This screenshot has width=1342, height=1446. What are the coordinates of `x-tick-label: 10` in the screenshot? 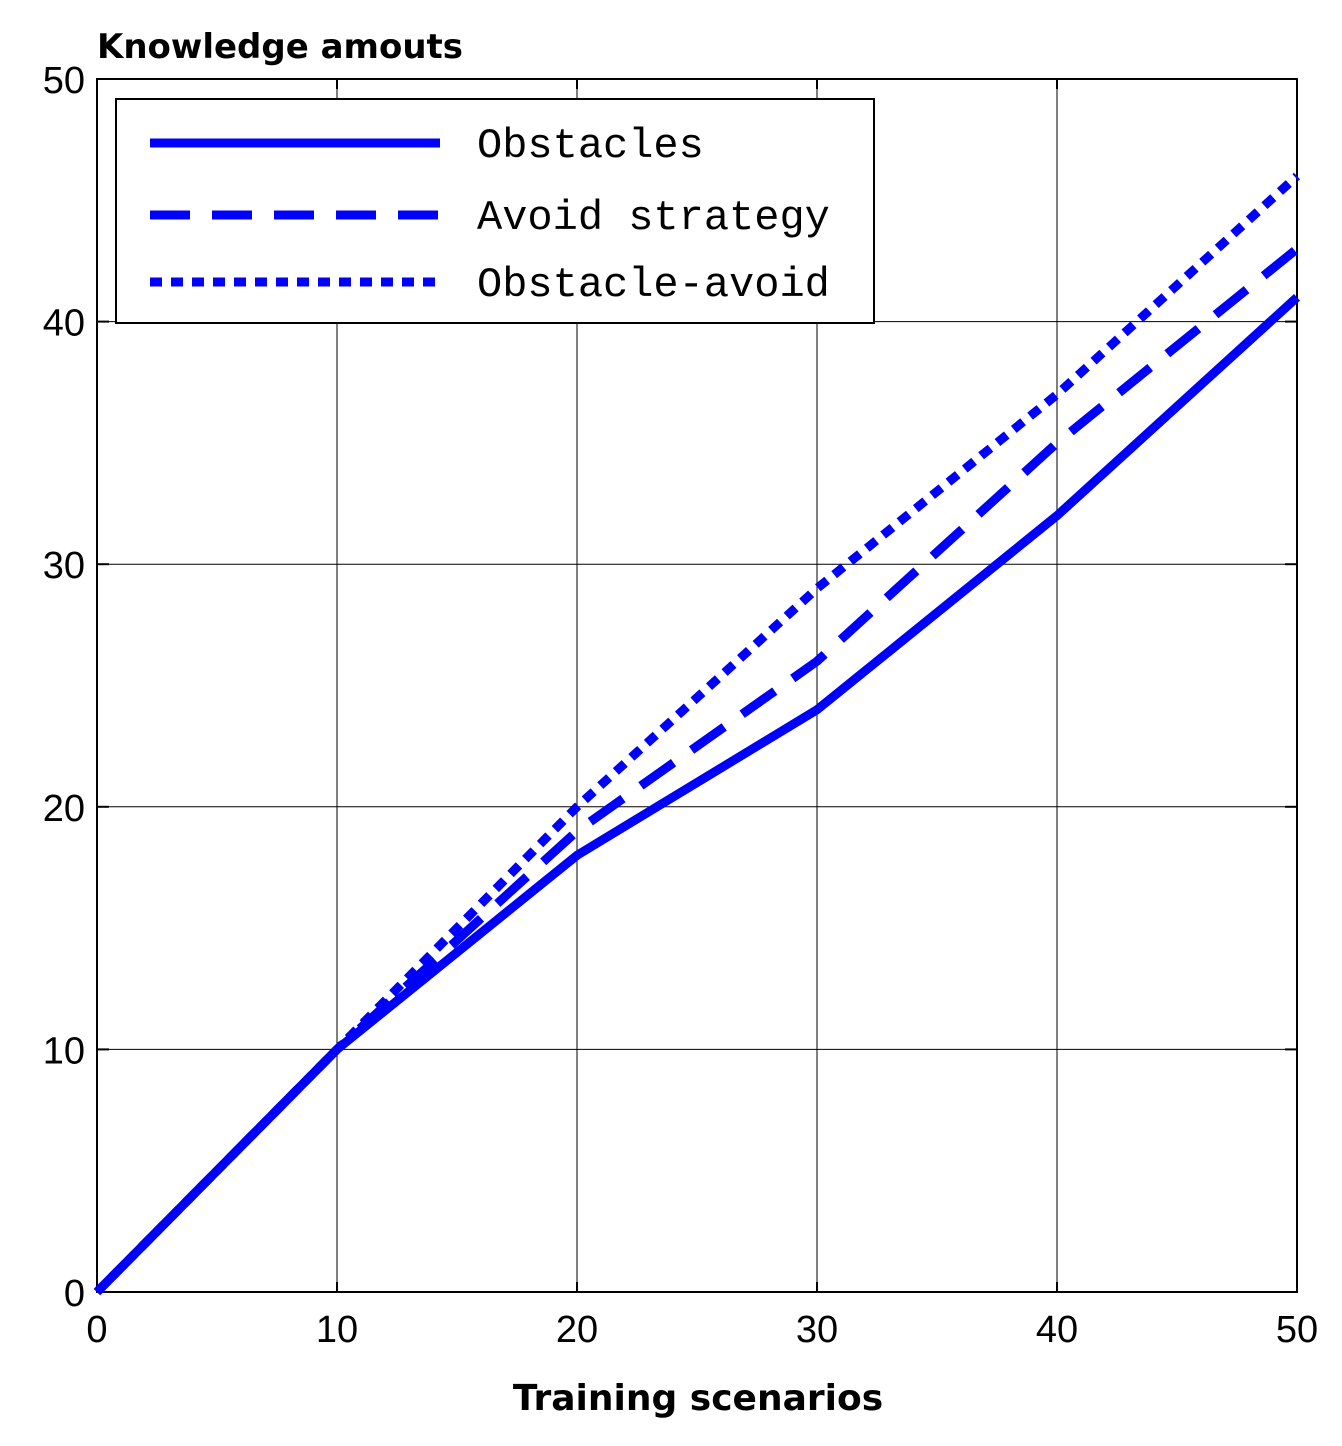 It's located at (337, 1330).